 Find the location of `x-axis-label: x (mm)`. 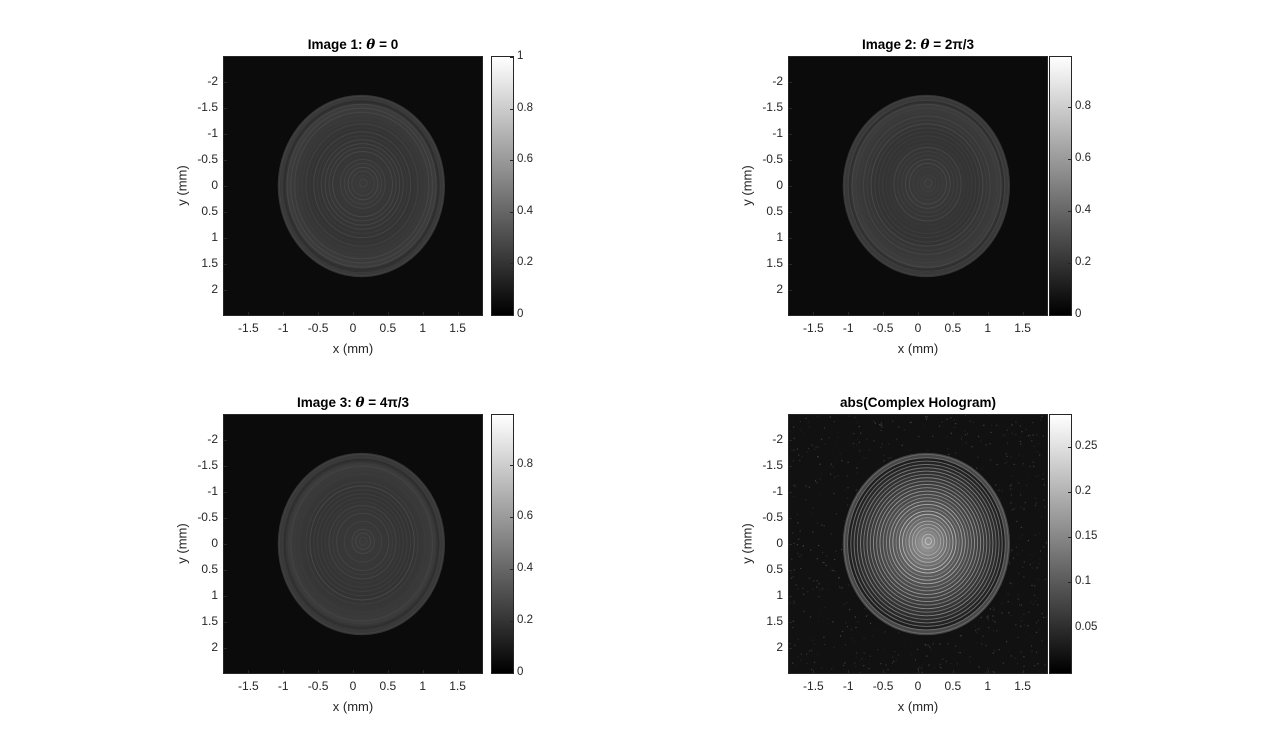

x-axis-label: x (mm) is located at coordinates (353, 348).